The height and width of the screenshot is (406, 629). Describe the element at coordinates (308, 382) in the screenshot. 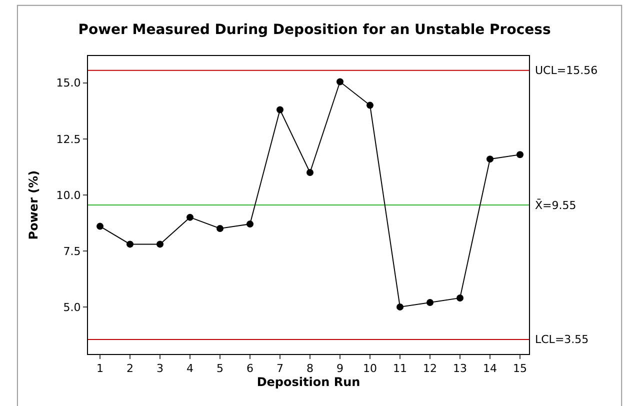

I see `x-axis-title: Deposition Run` at that location.